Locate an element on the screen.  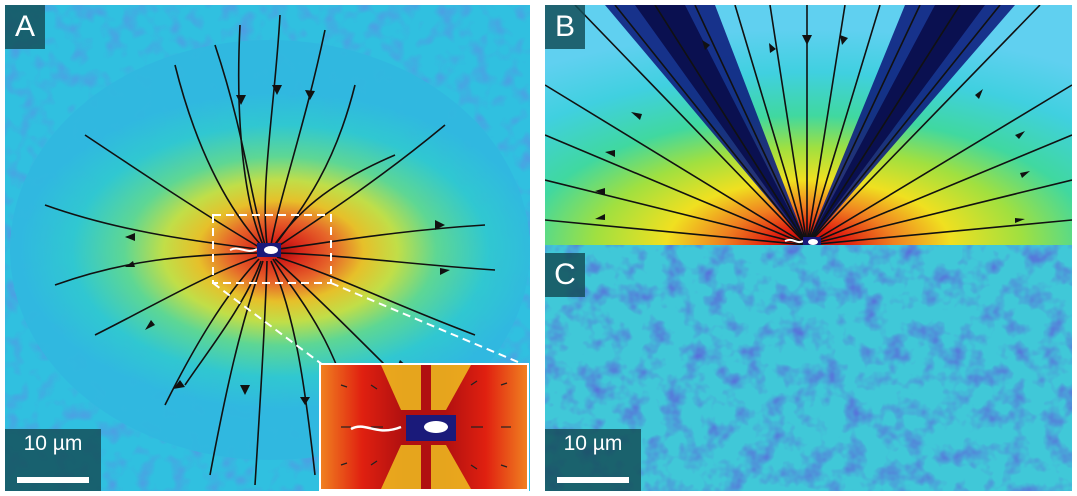
scalebar-c: 10 µm is located at coordinates (593, 460).